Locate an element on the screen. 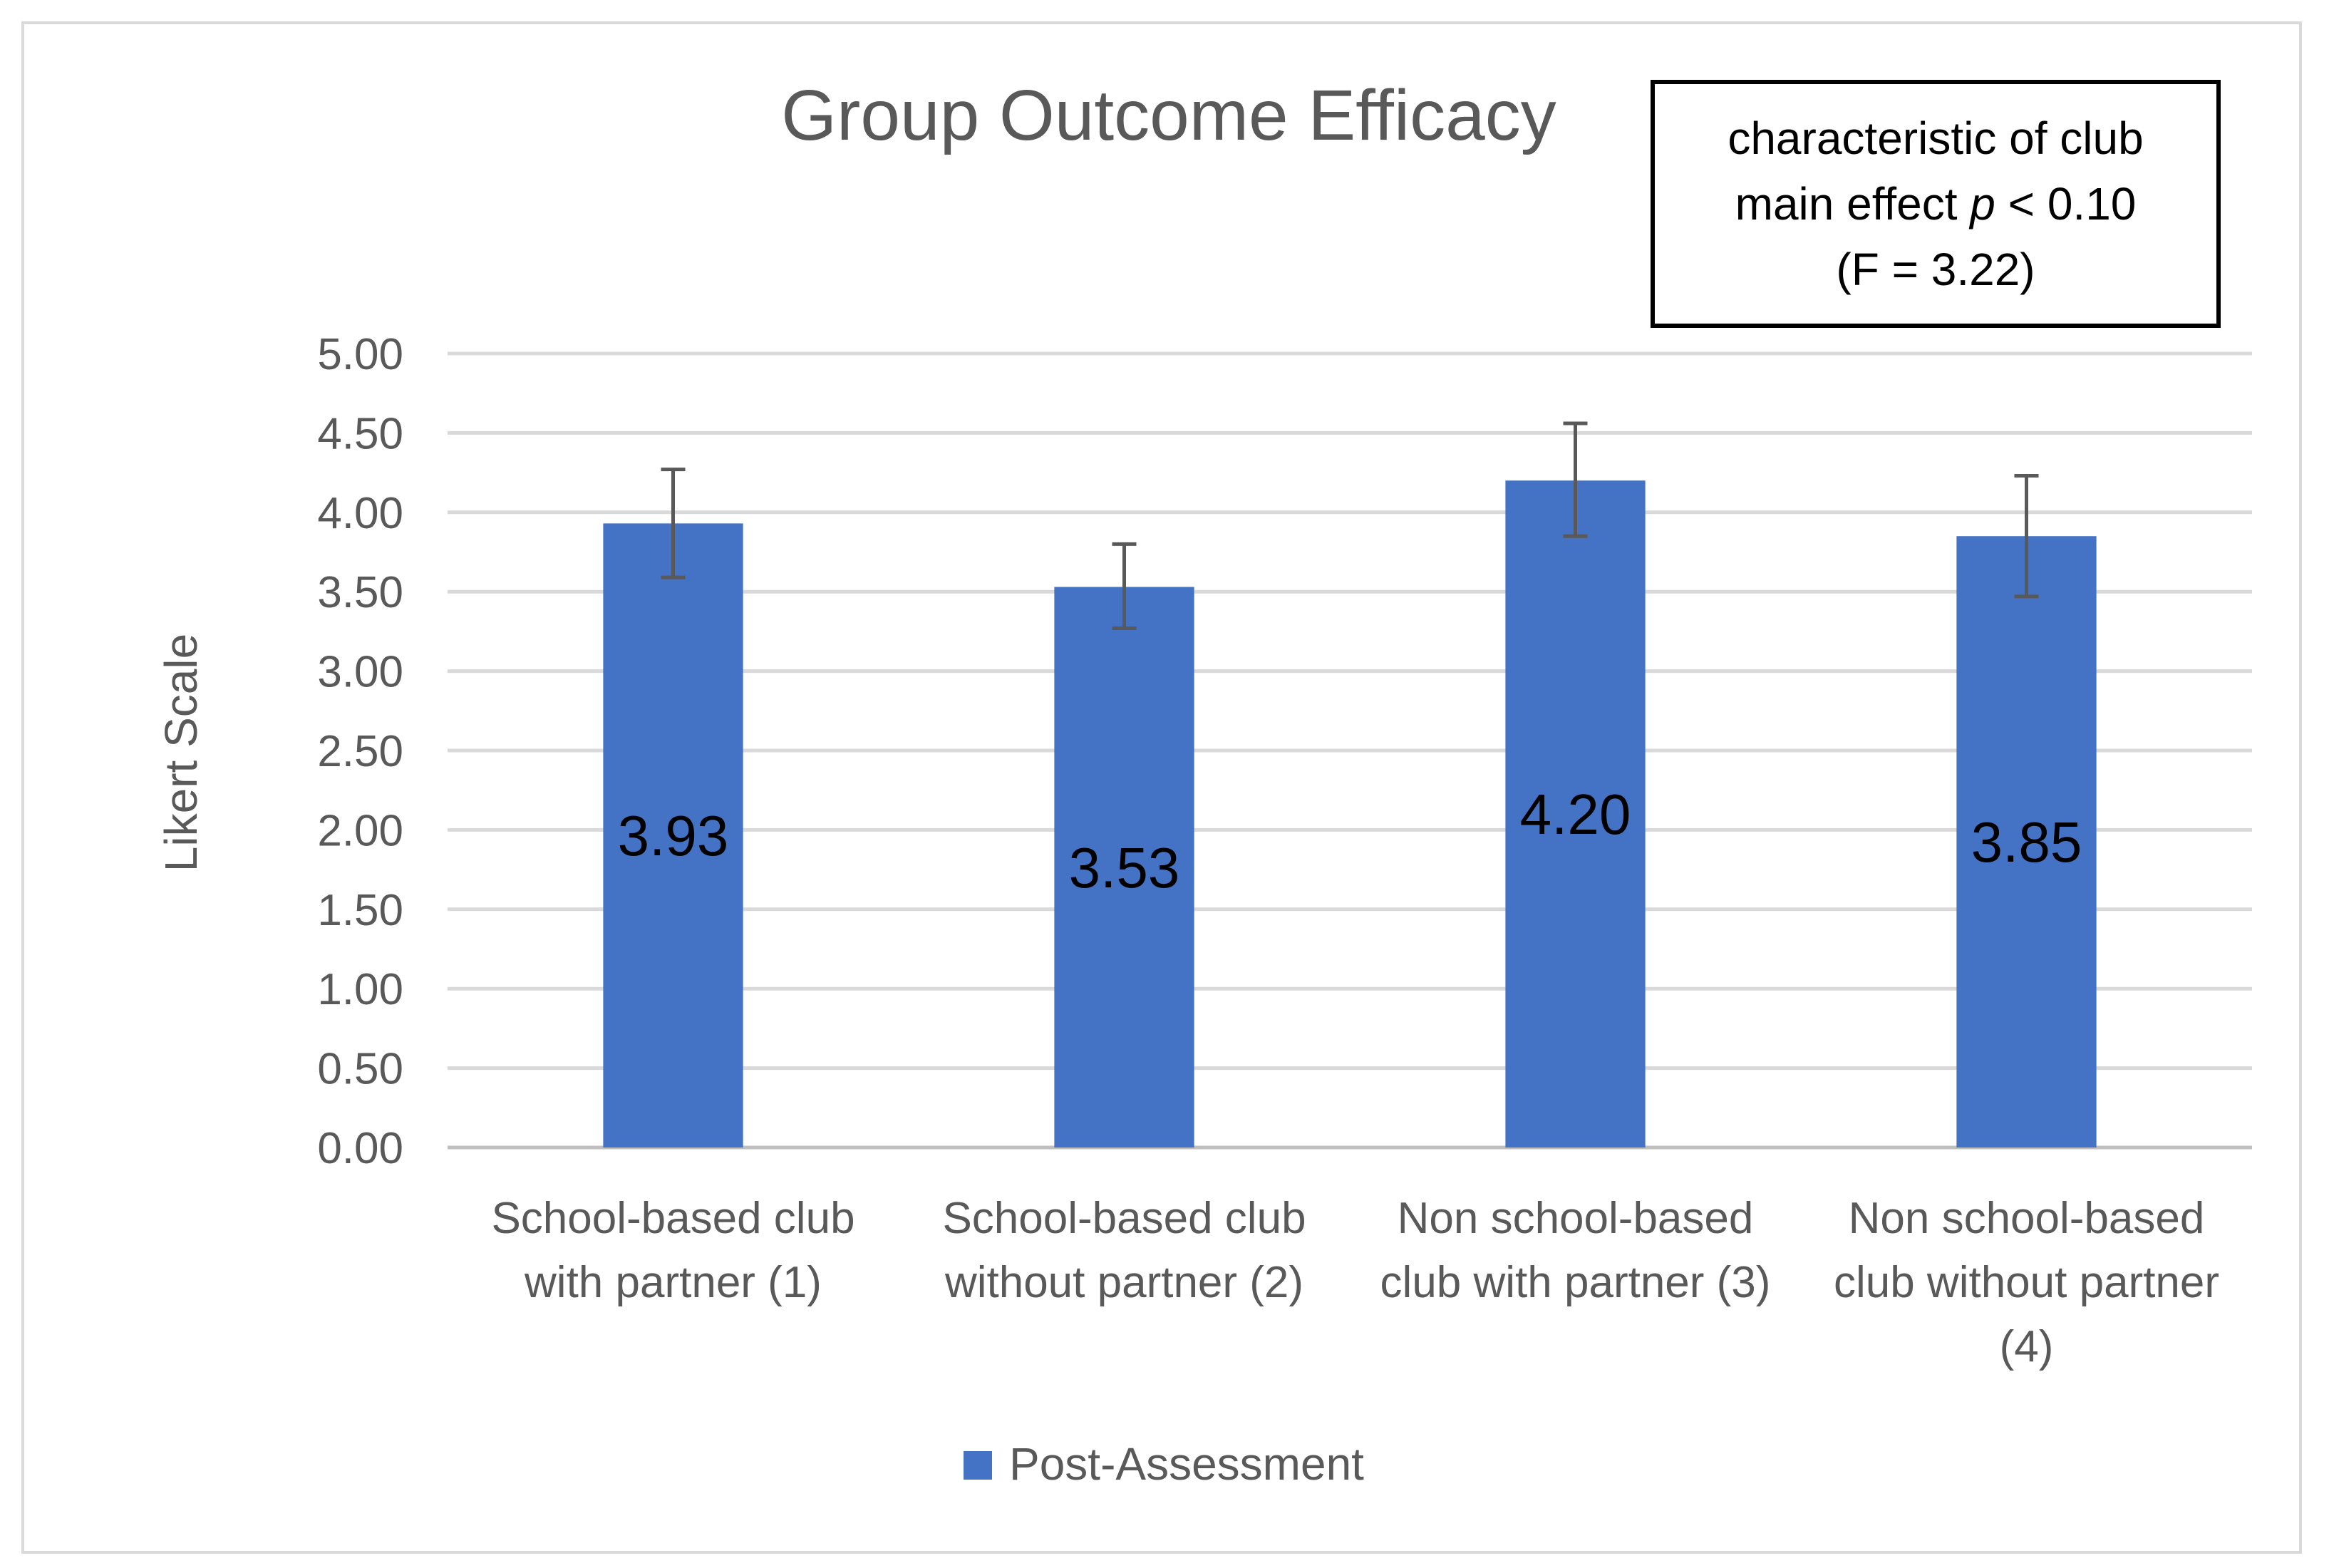  annotation-line-2-end: < 0.10 is located at coordinates (2066, 204).